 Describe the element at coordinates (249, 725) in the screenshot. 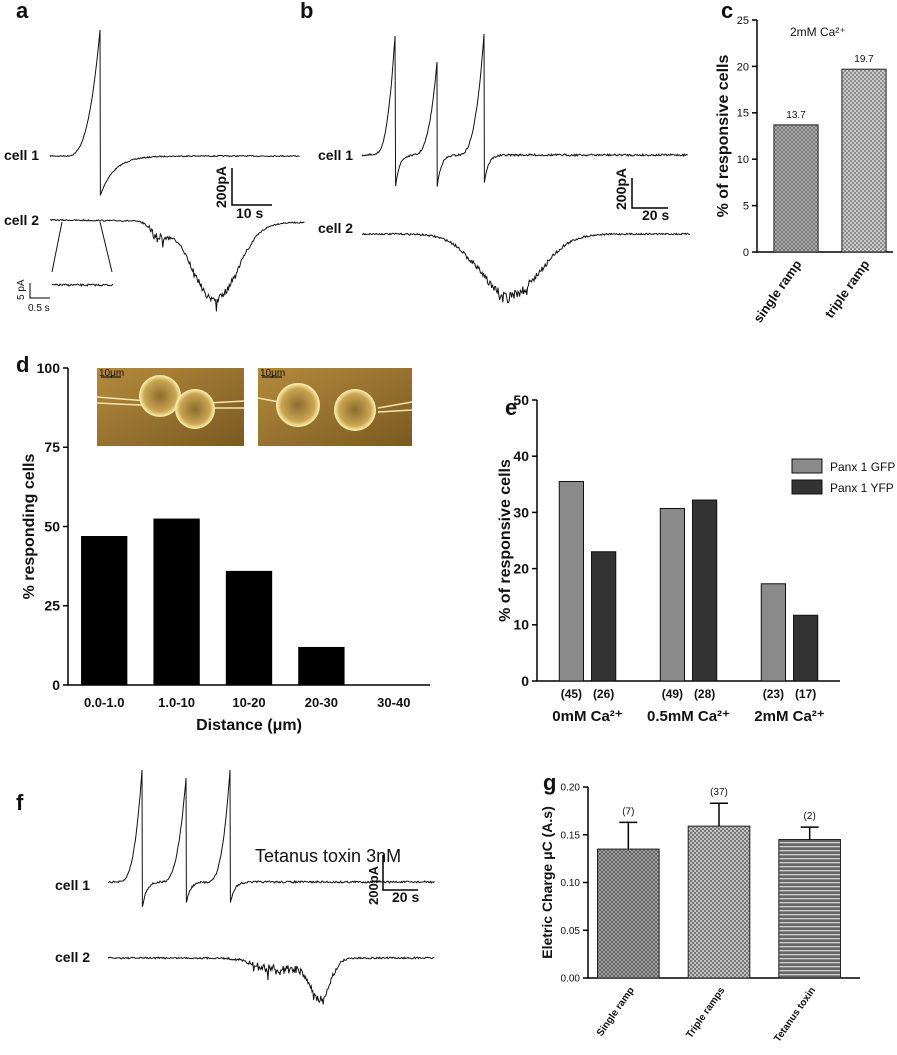

I see `x-axis-label: Distance (μm)` at that location.